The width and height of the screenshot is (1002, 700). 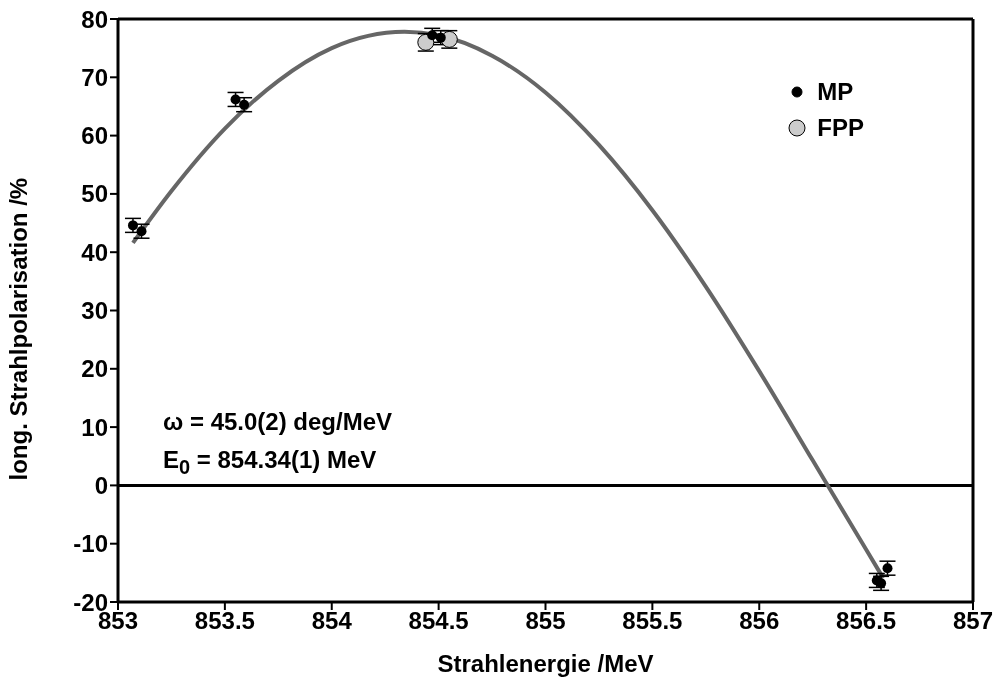 I want to click on annotation: E$_{0}$ = 854.34(1) MeV, so click(x=270, y=462).